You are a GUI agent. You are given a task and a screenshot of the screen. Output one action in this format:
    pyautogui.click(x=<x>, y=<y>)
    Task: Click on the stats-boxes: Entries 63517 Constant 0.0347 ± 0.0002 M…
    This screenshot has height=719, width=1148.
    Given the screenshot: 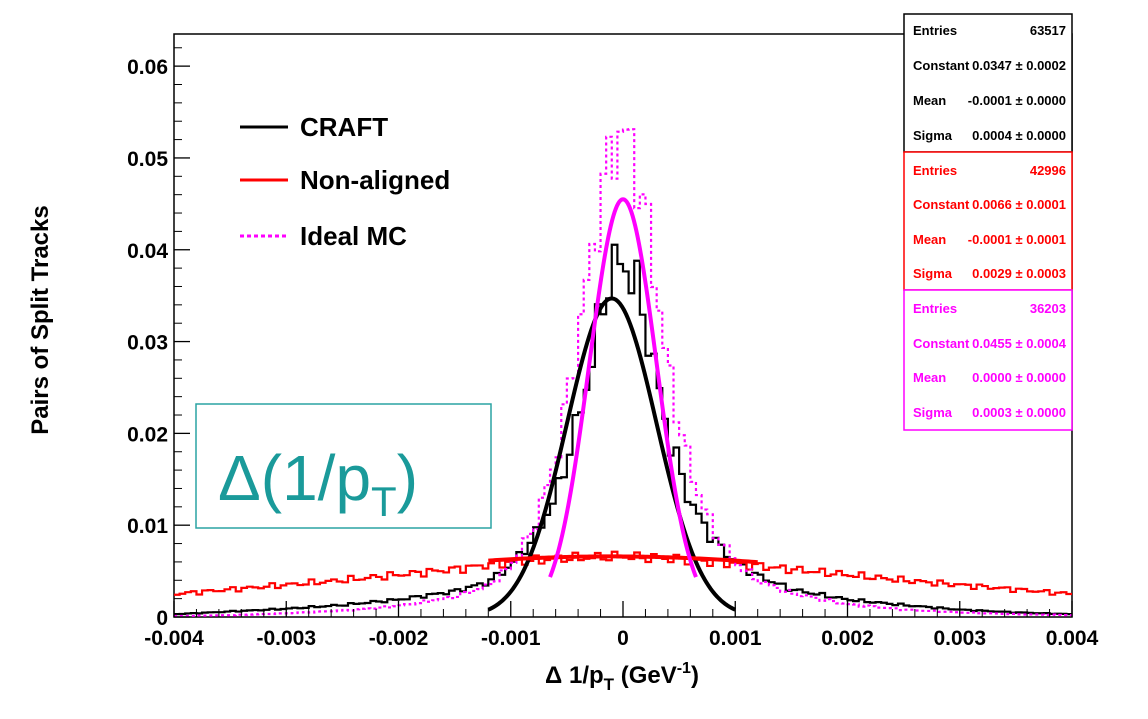 What is the action you would take?
    pyautogui.click(x=988, y=222)
    